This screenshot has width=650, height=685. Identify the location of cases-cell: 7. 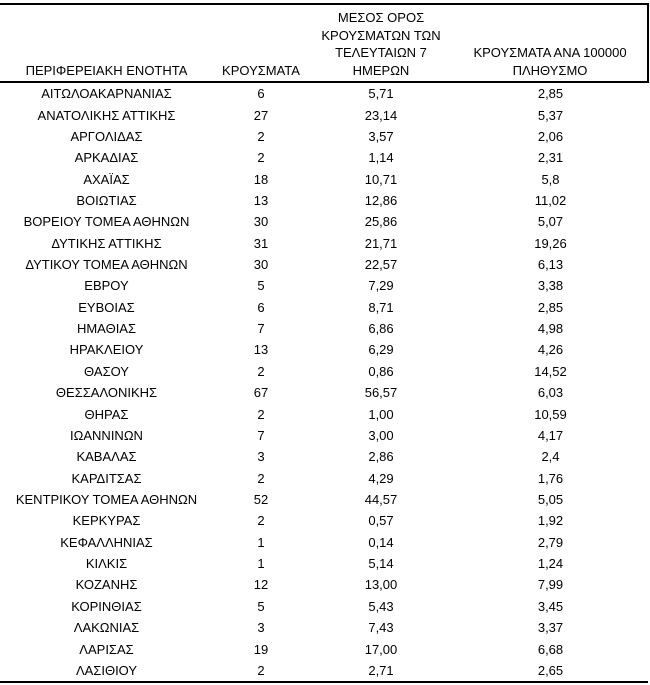
(261, 329).